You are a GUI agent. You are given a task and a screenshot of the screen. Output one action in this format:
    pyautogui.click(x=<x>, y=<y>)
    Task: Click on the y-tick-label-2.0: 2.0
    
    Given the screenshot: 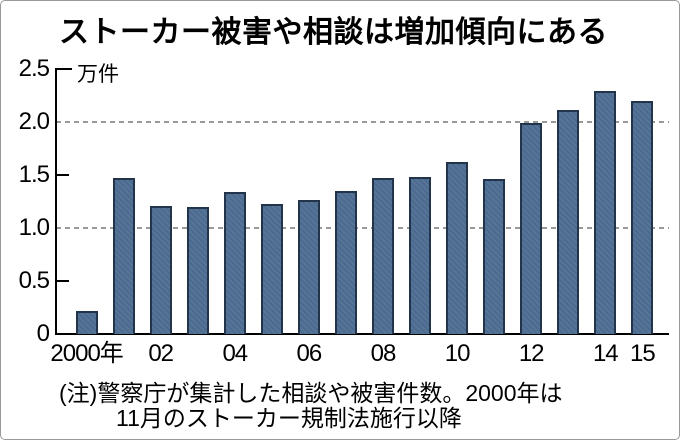 What is the action you would take?
    pyautogui.click(x=34, y=121)
    